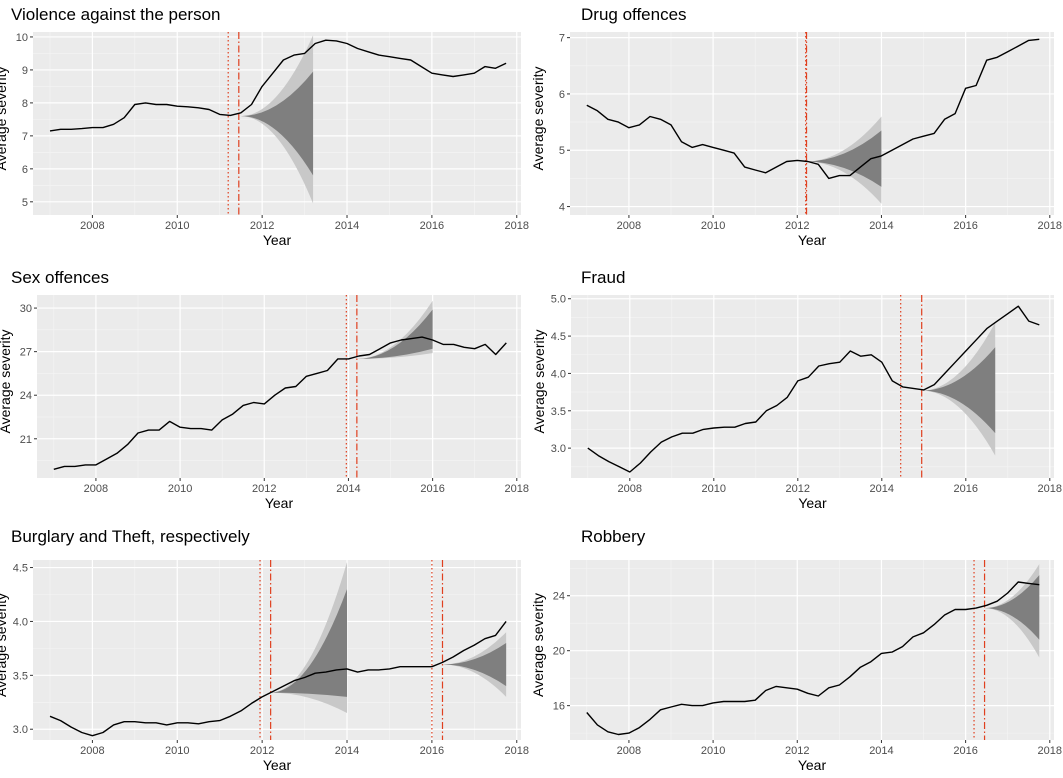  Describe the element at coordinates (603, 277) in the screenshot. I see `panel-title: Fraud` at that location.